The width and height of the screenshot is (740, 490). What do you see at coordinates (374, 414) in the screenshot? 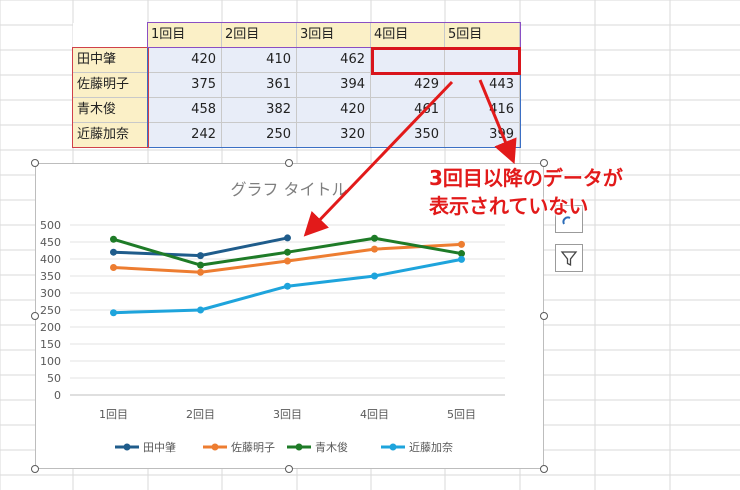
I see `x-tick-label: 4回目` at bounding box center [374, 414].